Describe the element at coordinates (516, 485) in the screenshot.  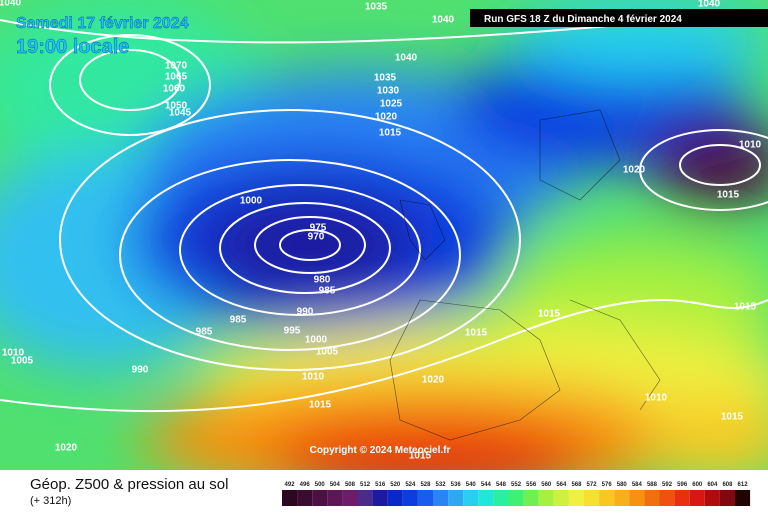
I see `colorbar-label: 552` at that location.